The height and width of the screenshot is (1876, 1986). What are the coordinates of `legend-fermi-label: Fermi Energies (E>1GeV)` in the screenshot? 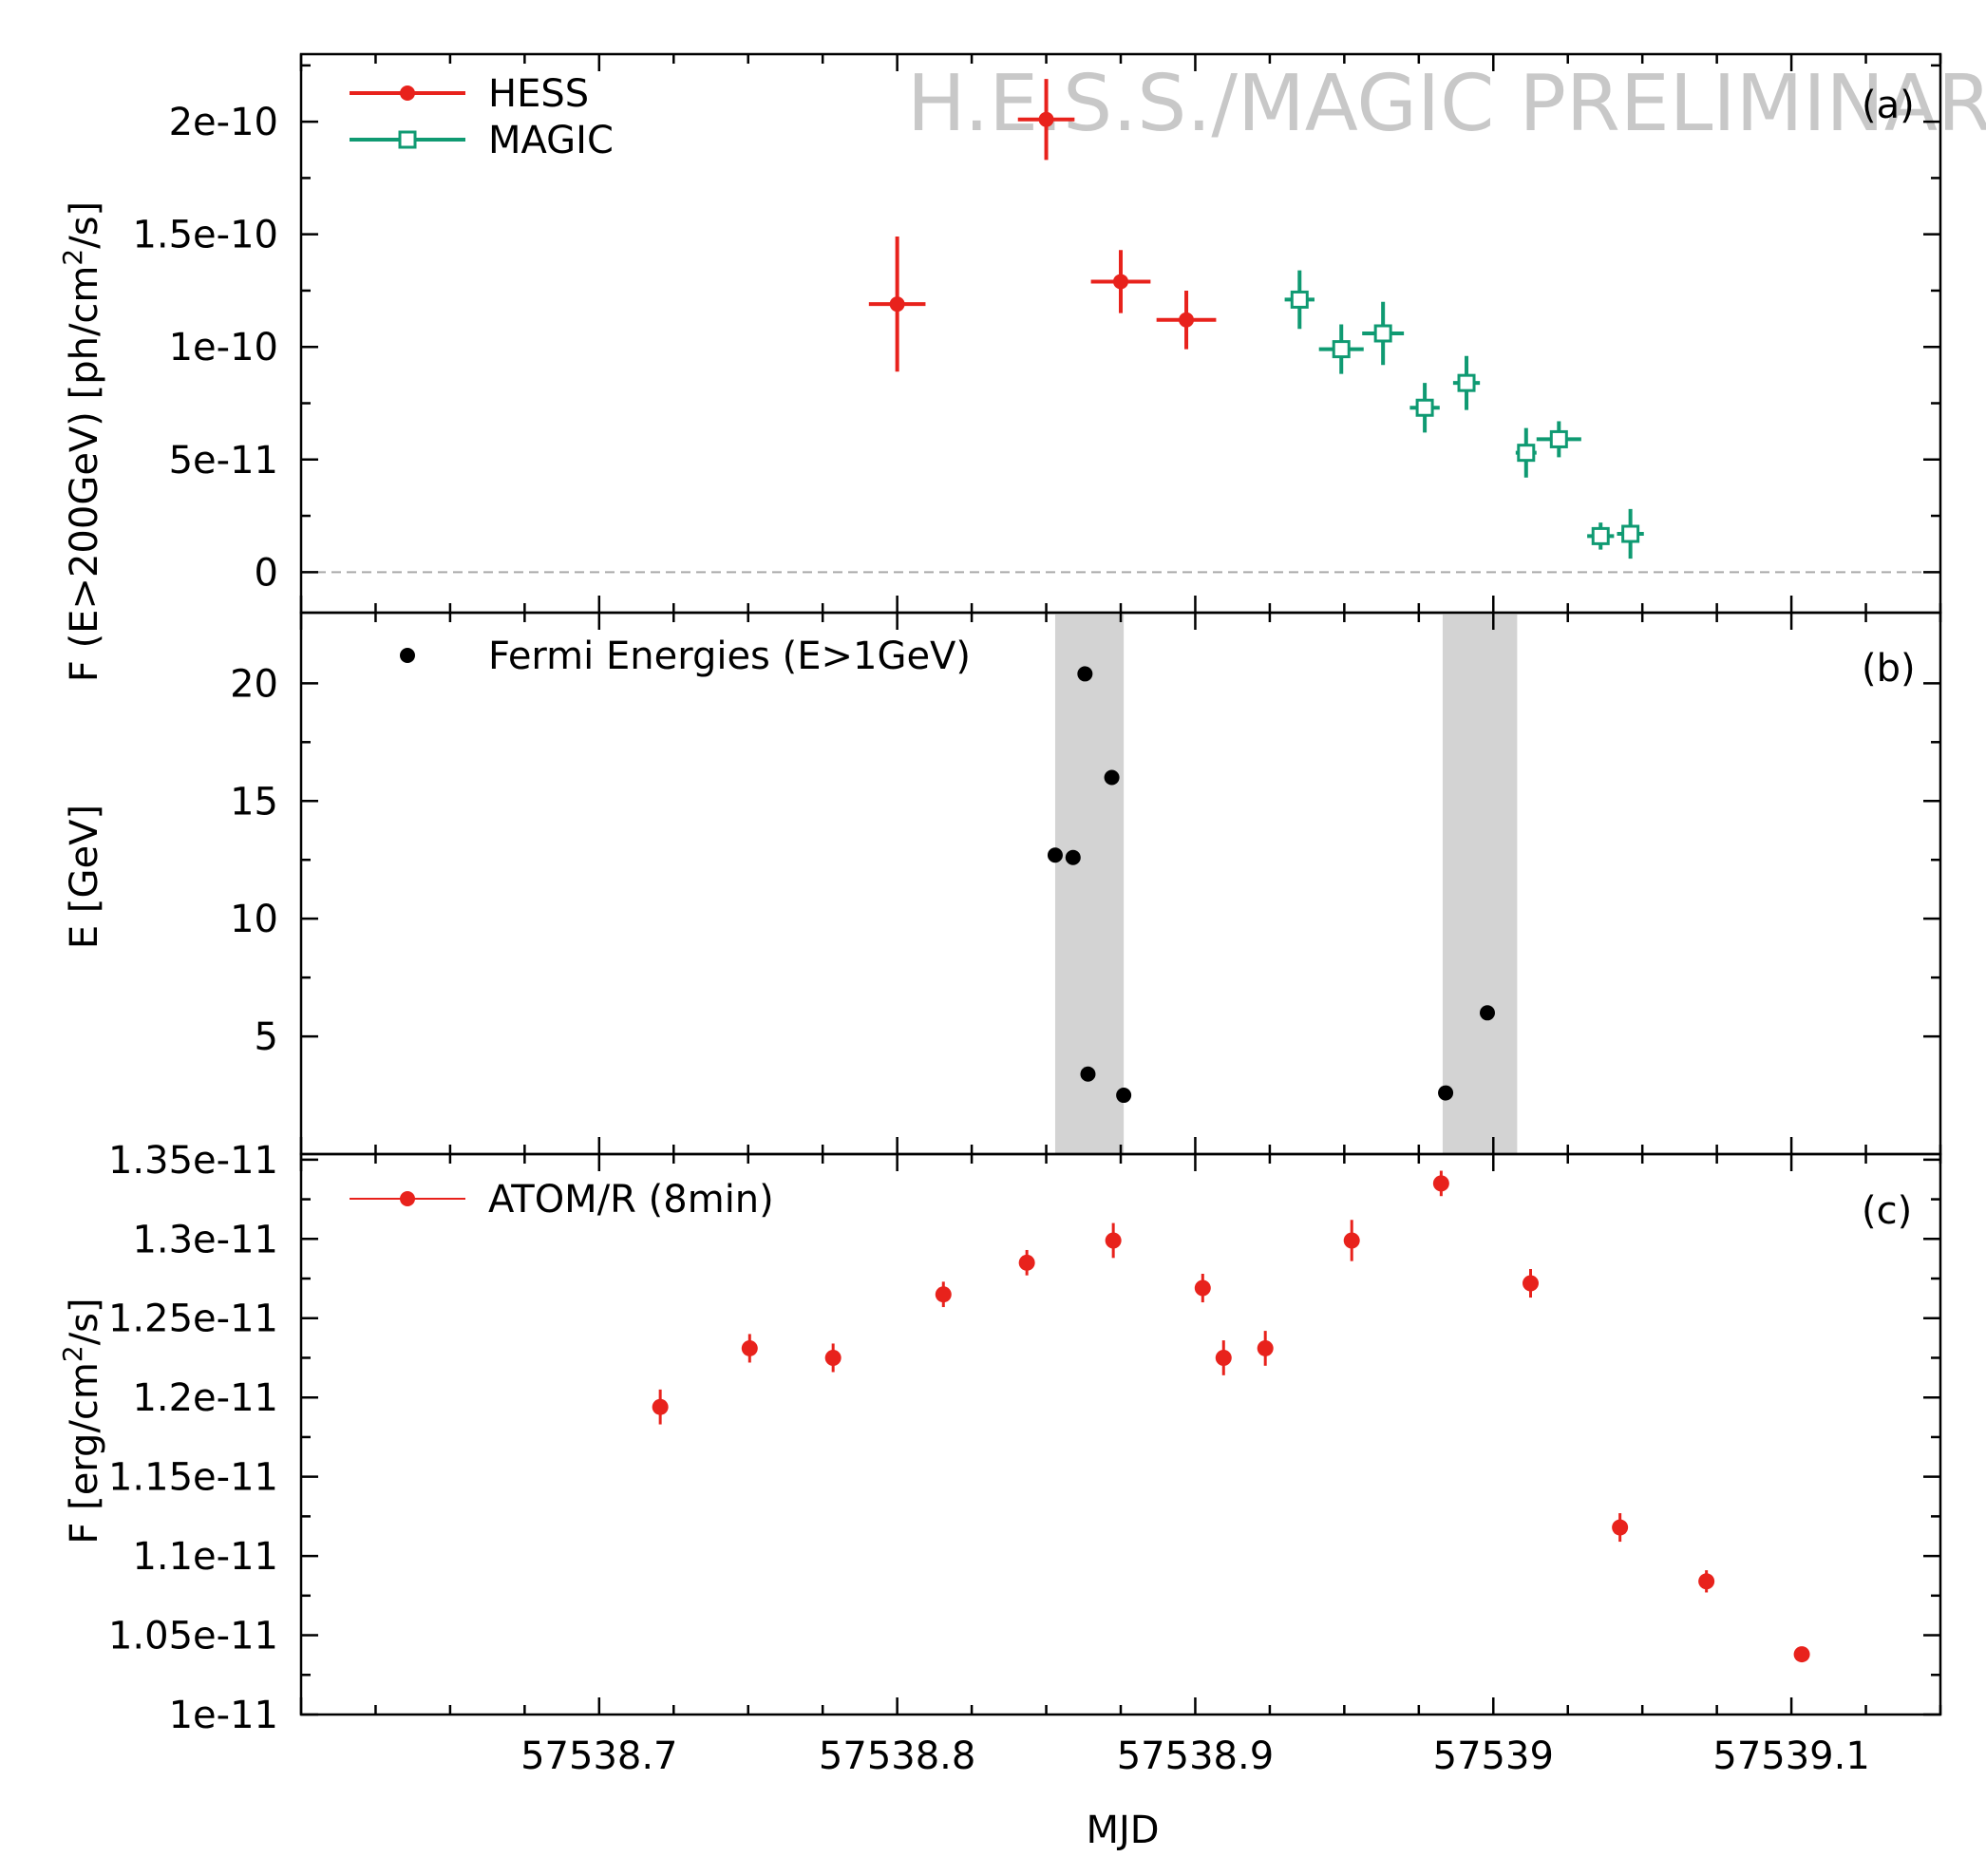 It's located at (729, 657).